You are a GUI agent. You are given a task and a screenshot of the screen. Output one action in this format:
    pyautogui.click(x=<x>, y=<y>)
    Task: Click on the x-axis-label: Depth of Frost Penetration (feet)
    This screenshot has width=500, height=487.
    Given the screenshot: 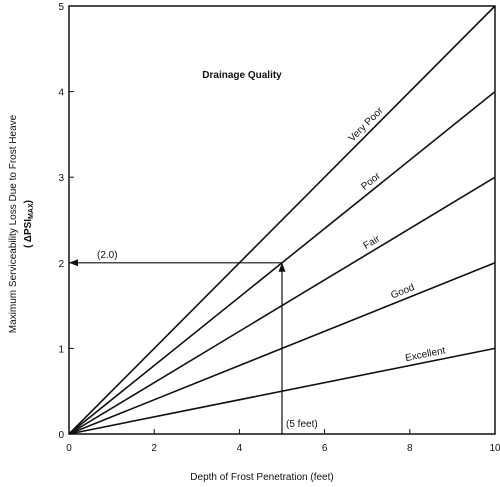 What is the action you would take?
    pyautogui.click(x=261, y=477)
    